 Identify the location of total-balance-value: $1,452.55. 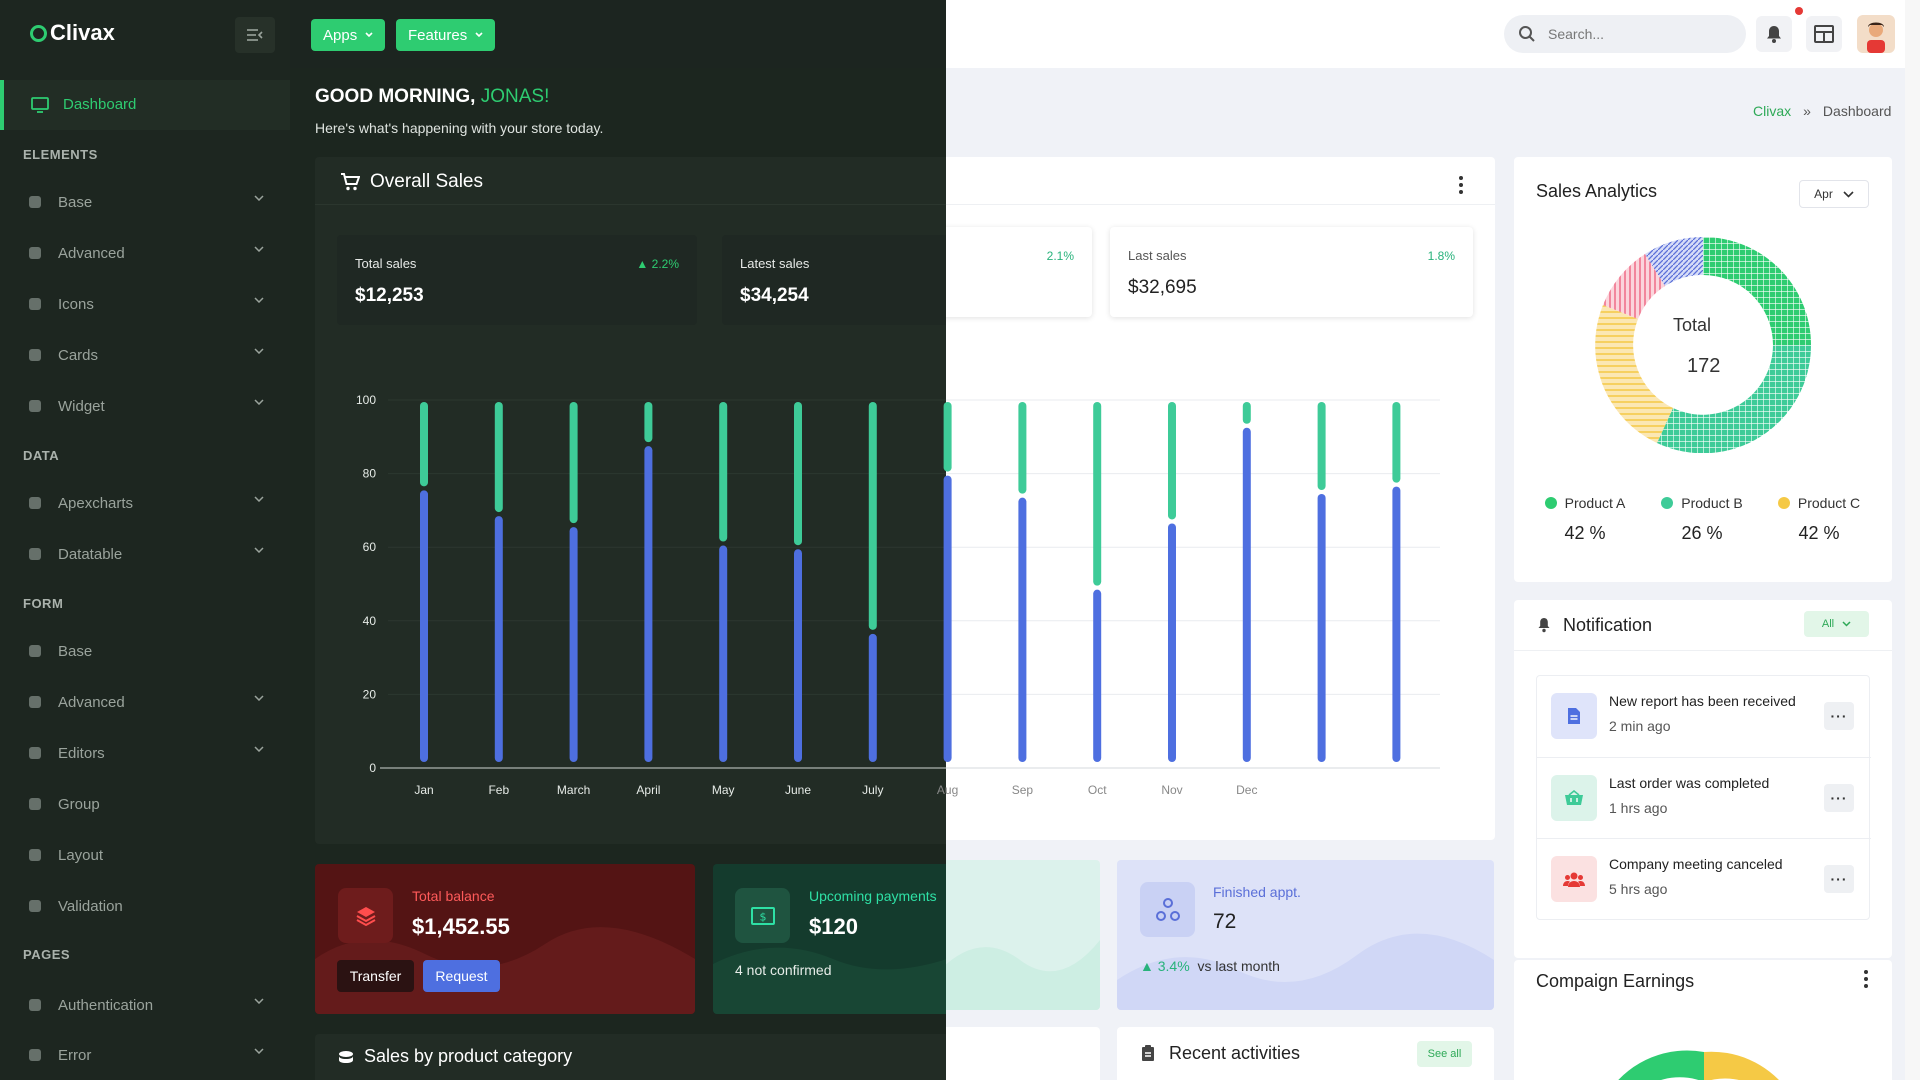
(461, 926).